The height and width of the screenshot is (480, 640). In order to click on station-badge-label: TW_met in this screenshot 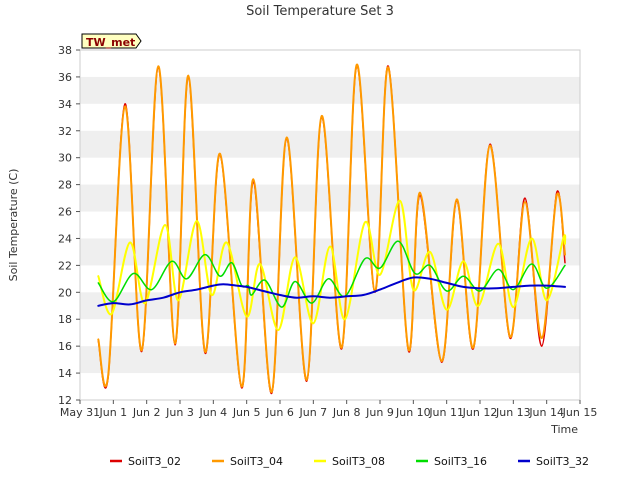, I will do `click(110, 42)`.